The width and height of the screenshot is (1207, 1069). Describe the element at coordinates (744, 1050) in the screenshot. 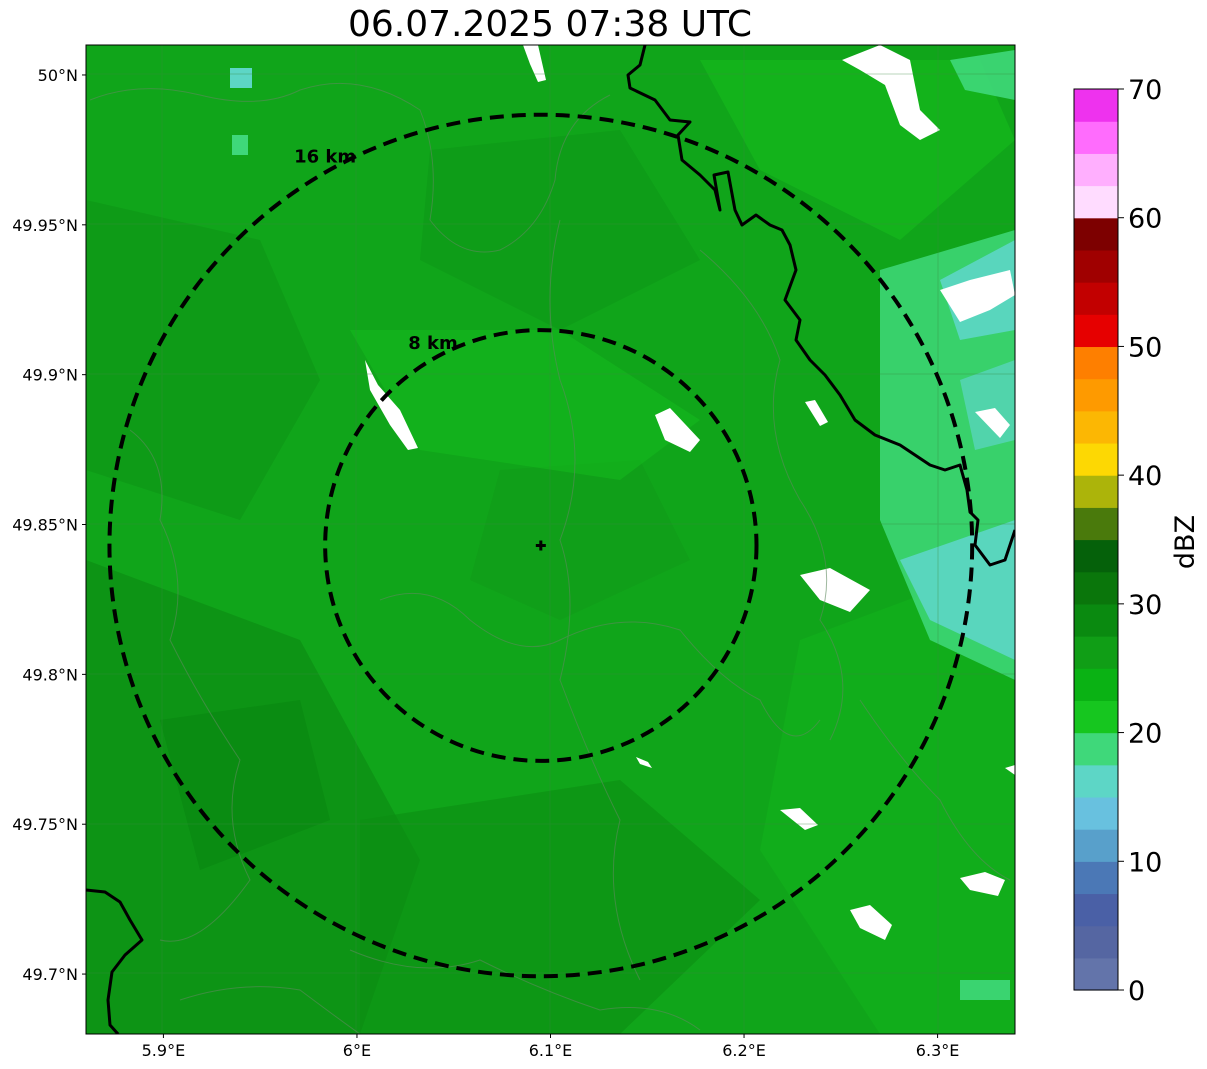

I see `lon-tick-label: 6.2°E` at that location.